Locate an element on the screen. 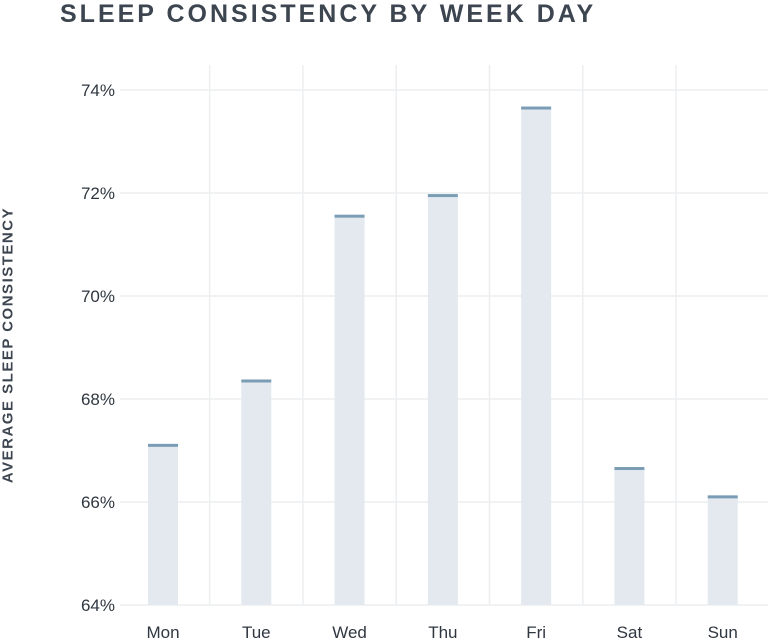 The image size is (768, 641). bar-cap-thu is located at coordinates (442, 196).